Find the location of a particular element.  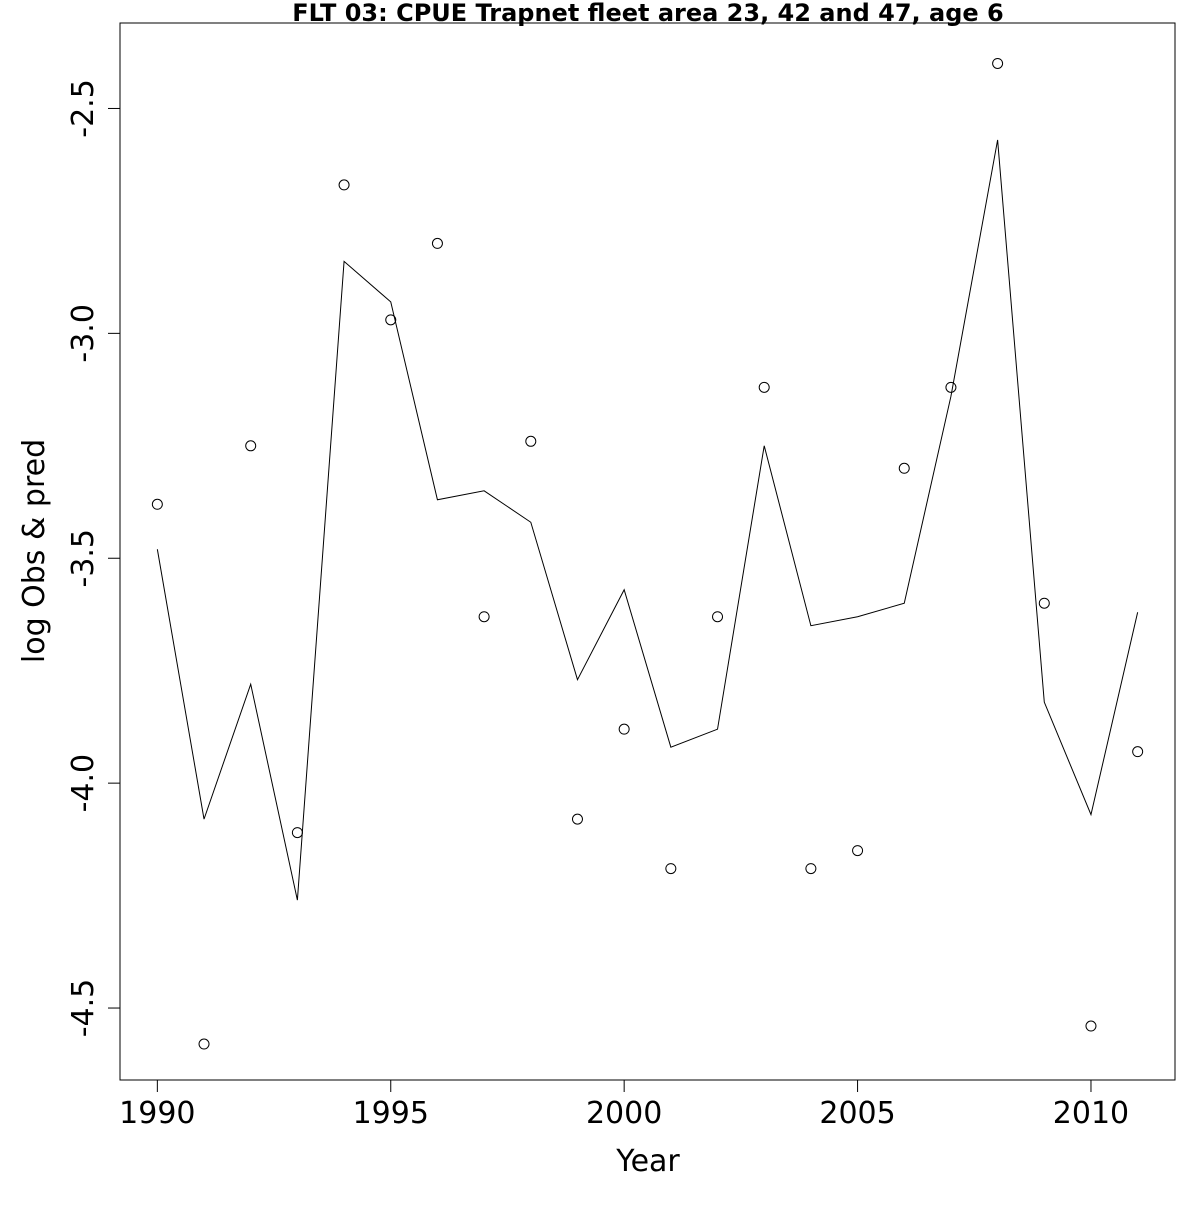

x-tick-label: 1995 is located at coordinates (391, 1113).